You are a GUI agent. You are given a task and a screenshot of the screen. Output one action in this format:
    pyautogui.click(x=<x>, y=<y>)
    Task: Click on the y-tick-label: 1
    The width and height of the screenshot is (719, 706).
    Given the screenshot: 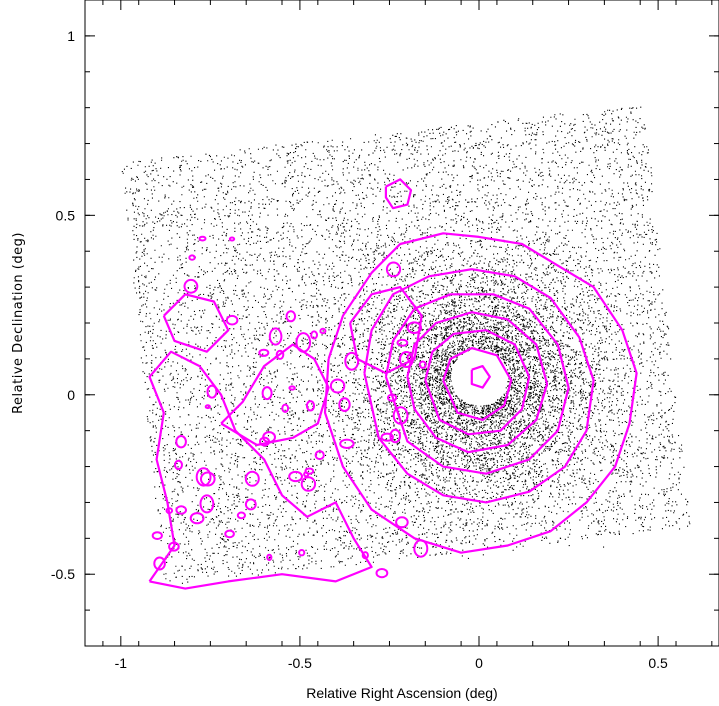 What is the action you would take?
    pyautogui.click(x=71, y=36)
    